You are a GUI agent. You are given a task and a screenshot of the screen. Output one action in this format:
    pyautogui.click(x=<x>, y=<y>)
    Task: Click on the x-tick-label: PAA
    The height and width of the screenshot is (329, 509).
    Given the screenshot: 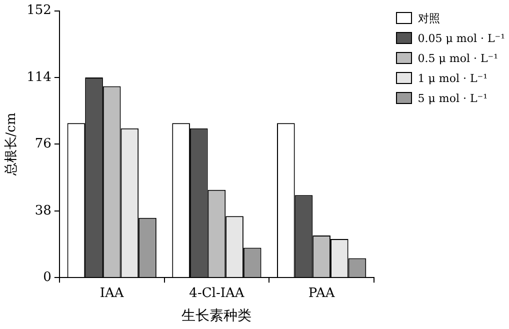 What is the action you would take?
    pyautogui.click(x=322, y=293)
    